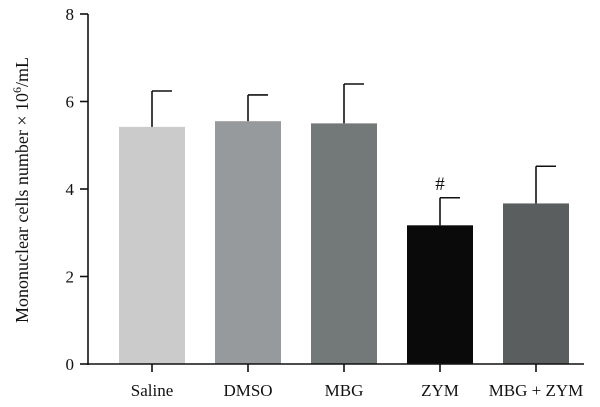 This screenshot has height=407, width=600. I want to click on significance-marker: #, so click(440, 184).